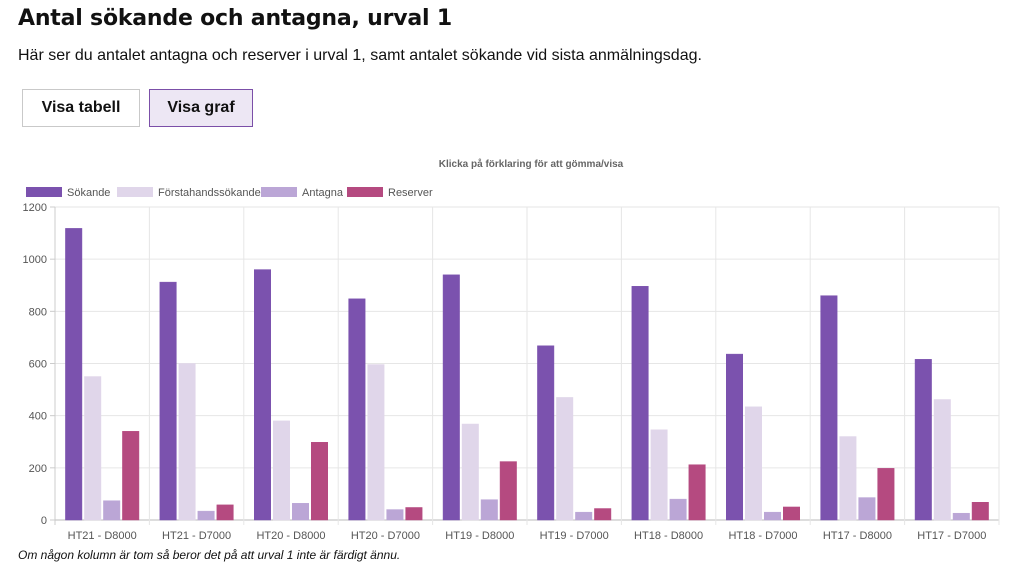 The image size is (1024, 576). What do you see at coordinates (81, 108) in the screenshot?
I see `show-table-button: Visa tabell` at bounding box center [81, 108].